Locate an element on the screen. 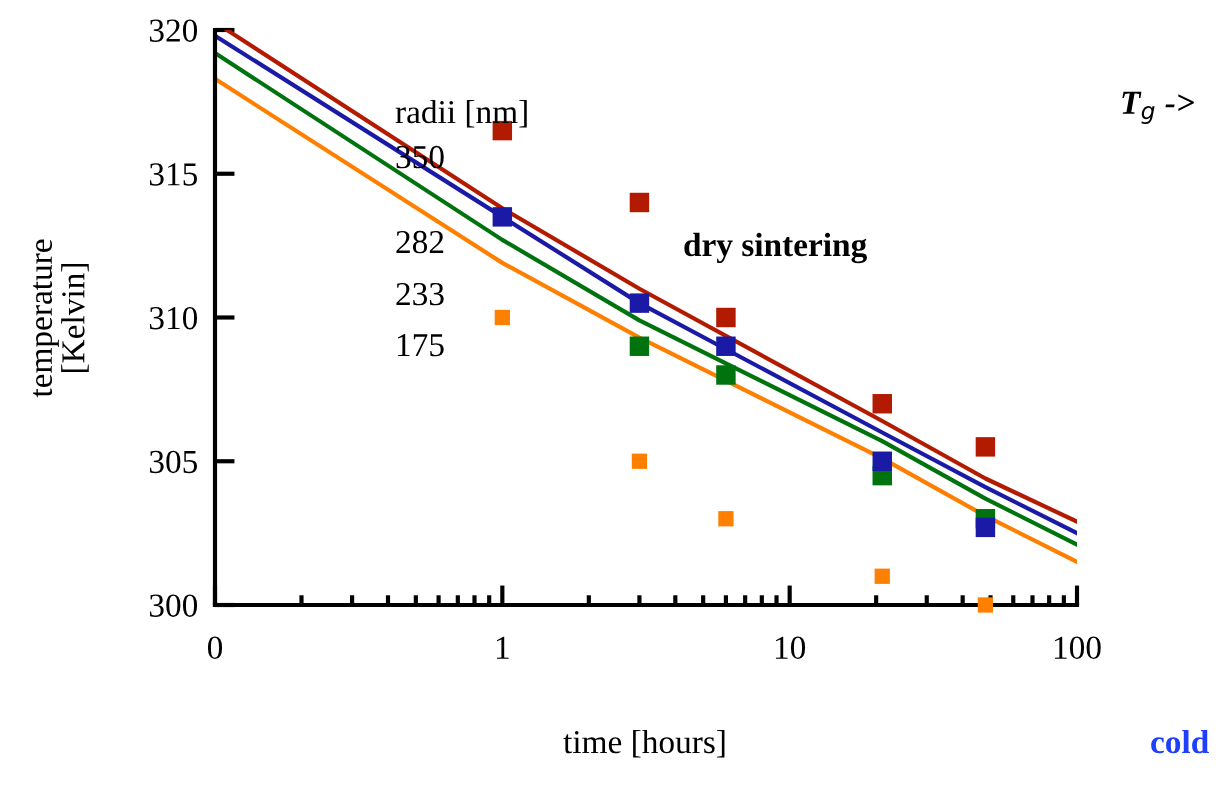  x-axis-title: time [hours] is located at coordinates (644, 743).